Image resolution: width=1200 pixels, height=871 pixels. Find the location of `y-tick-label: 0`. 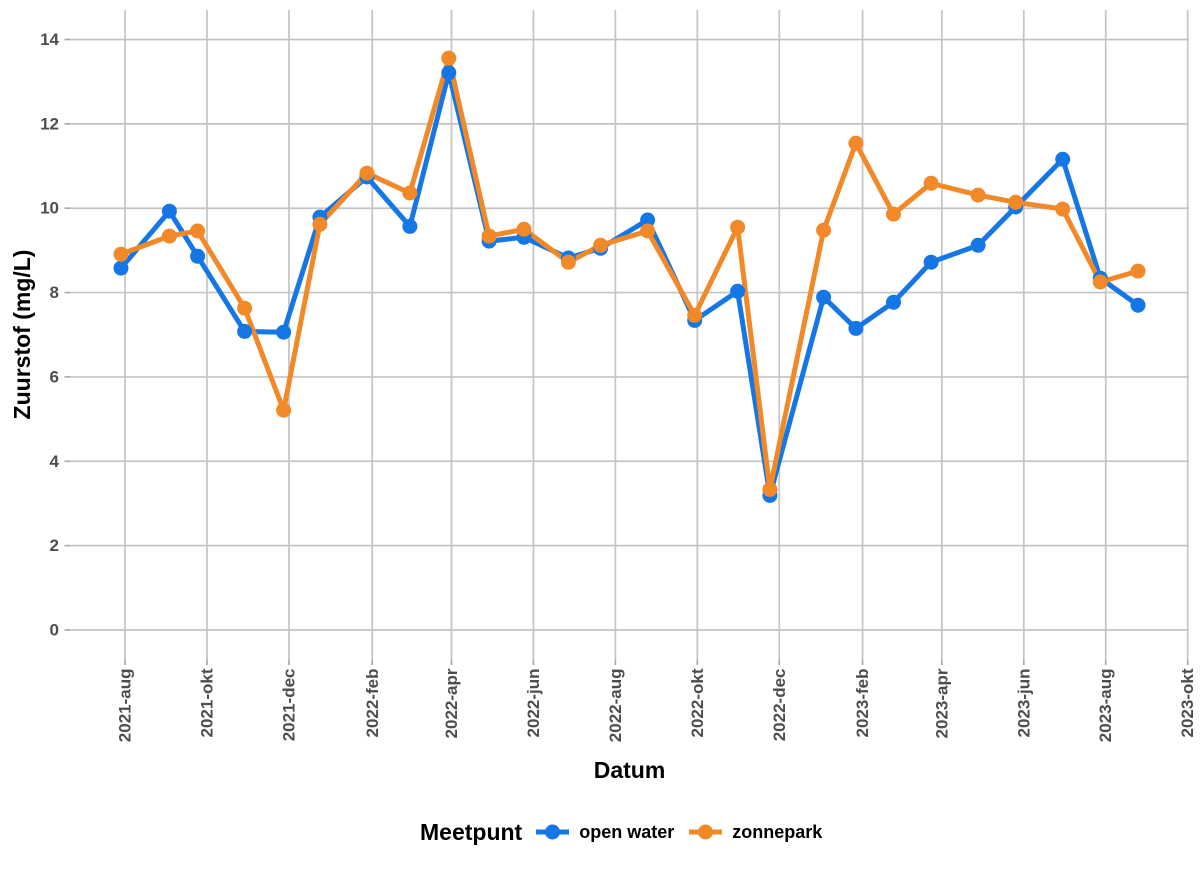

y-tick-label: 0 is located at coordinates (54, 629).